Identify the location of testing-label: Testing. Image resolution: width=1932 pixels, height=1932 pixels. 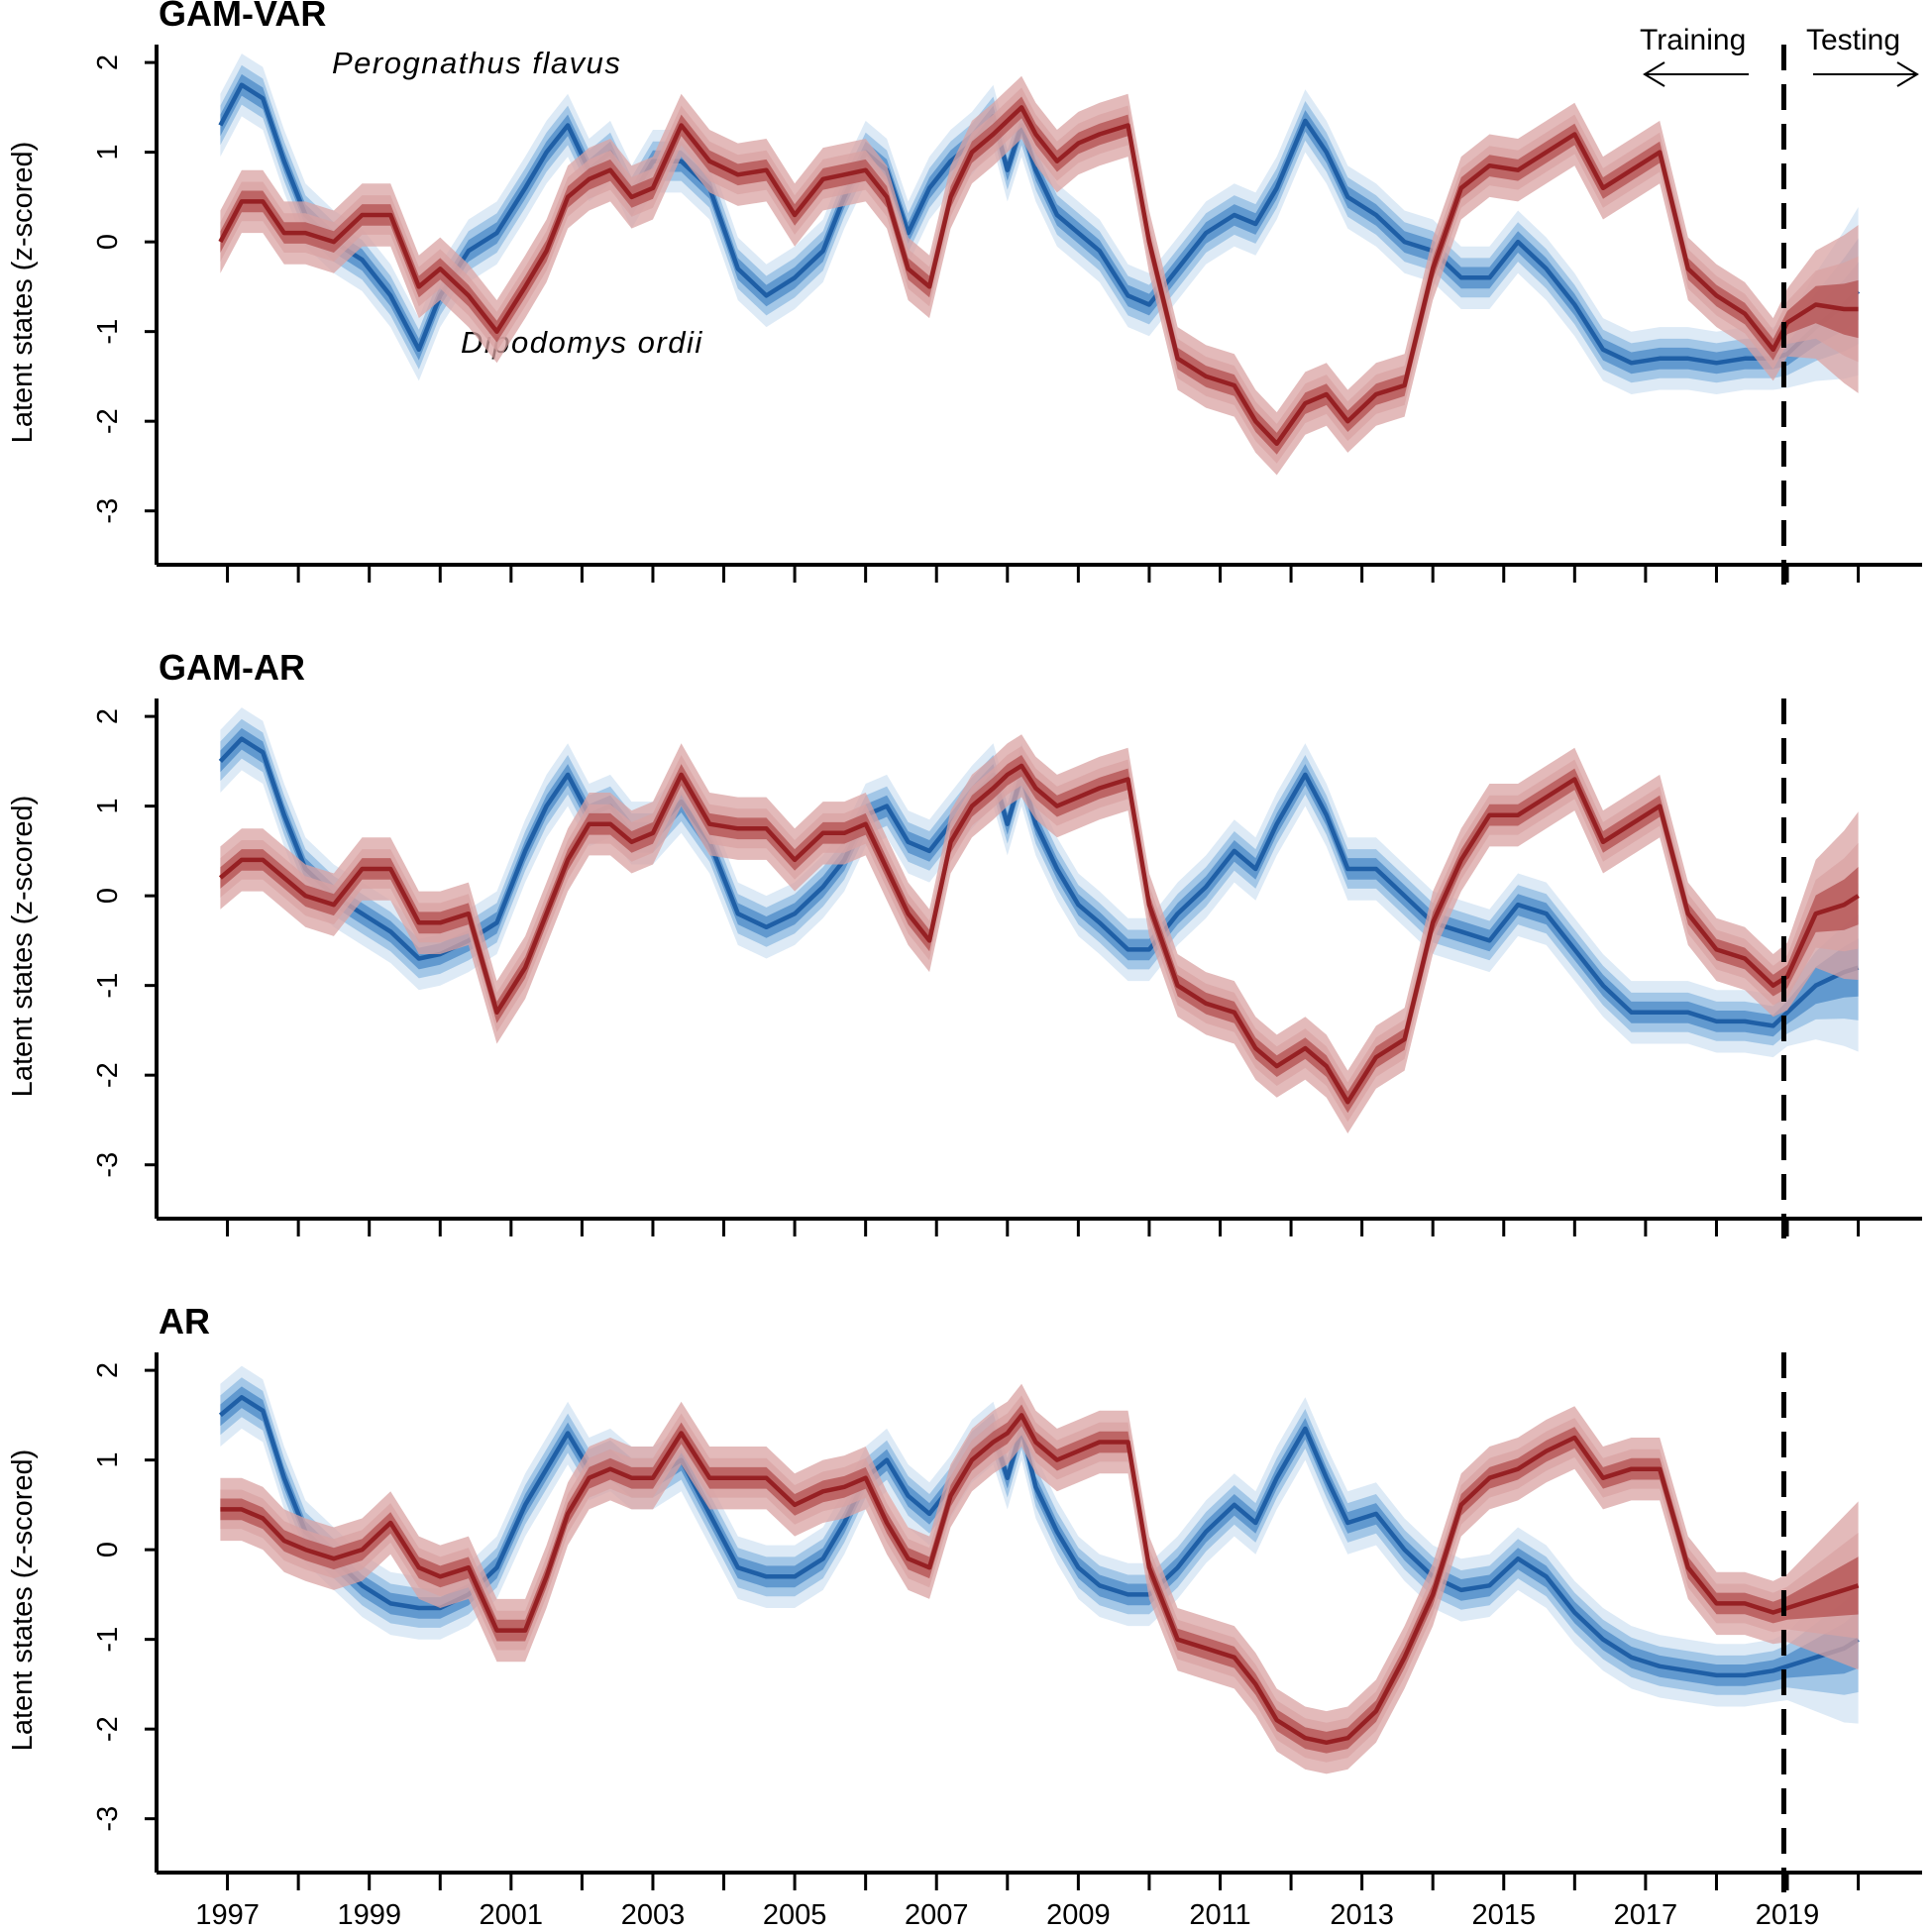
(1853, 40).